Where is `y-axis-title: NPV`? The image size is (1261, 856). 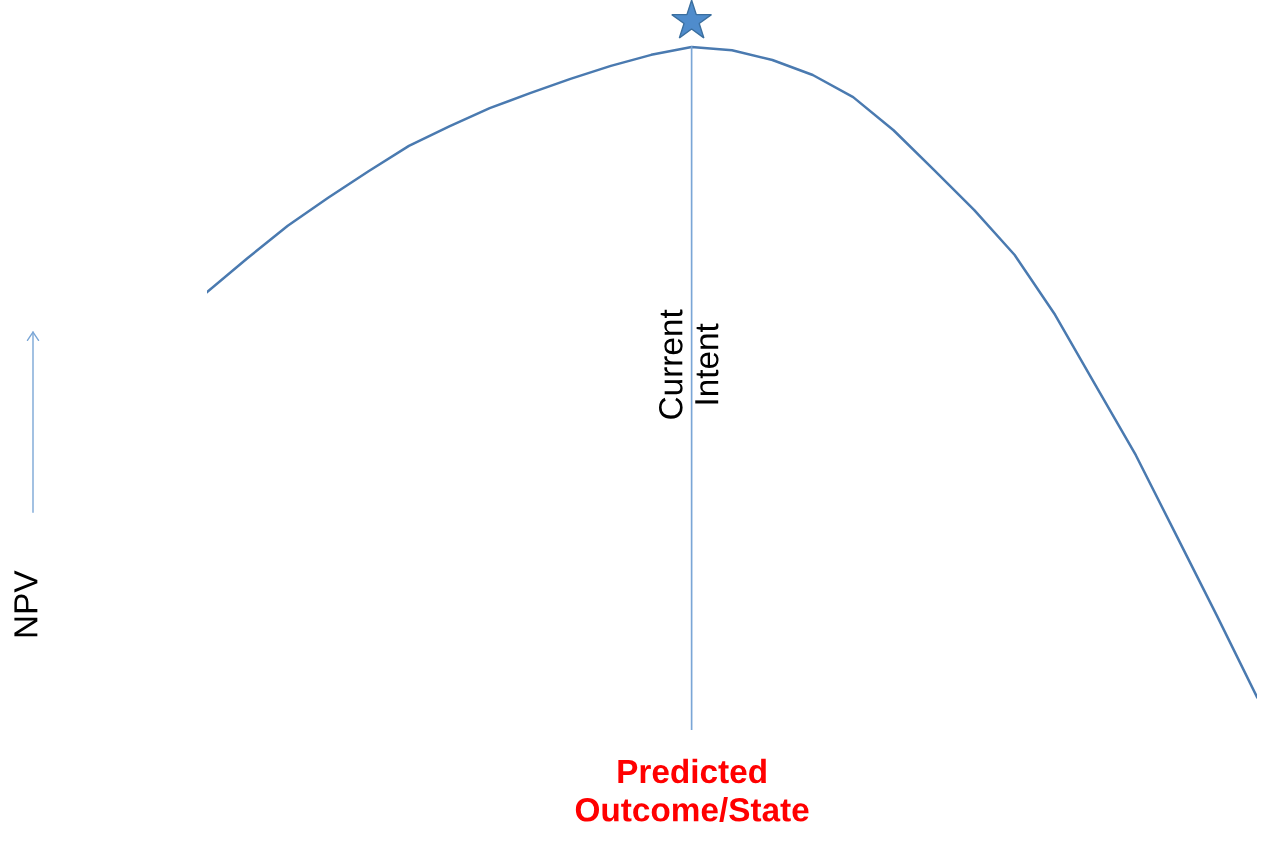 y-axis-title: NPV is located at coordinates (26, 603).